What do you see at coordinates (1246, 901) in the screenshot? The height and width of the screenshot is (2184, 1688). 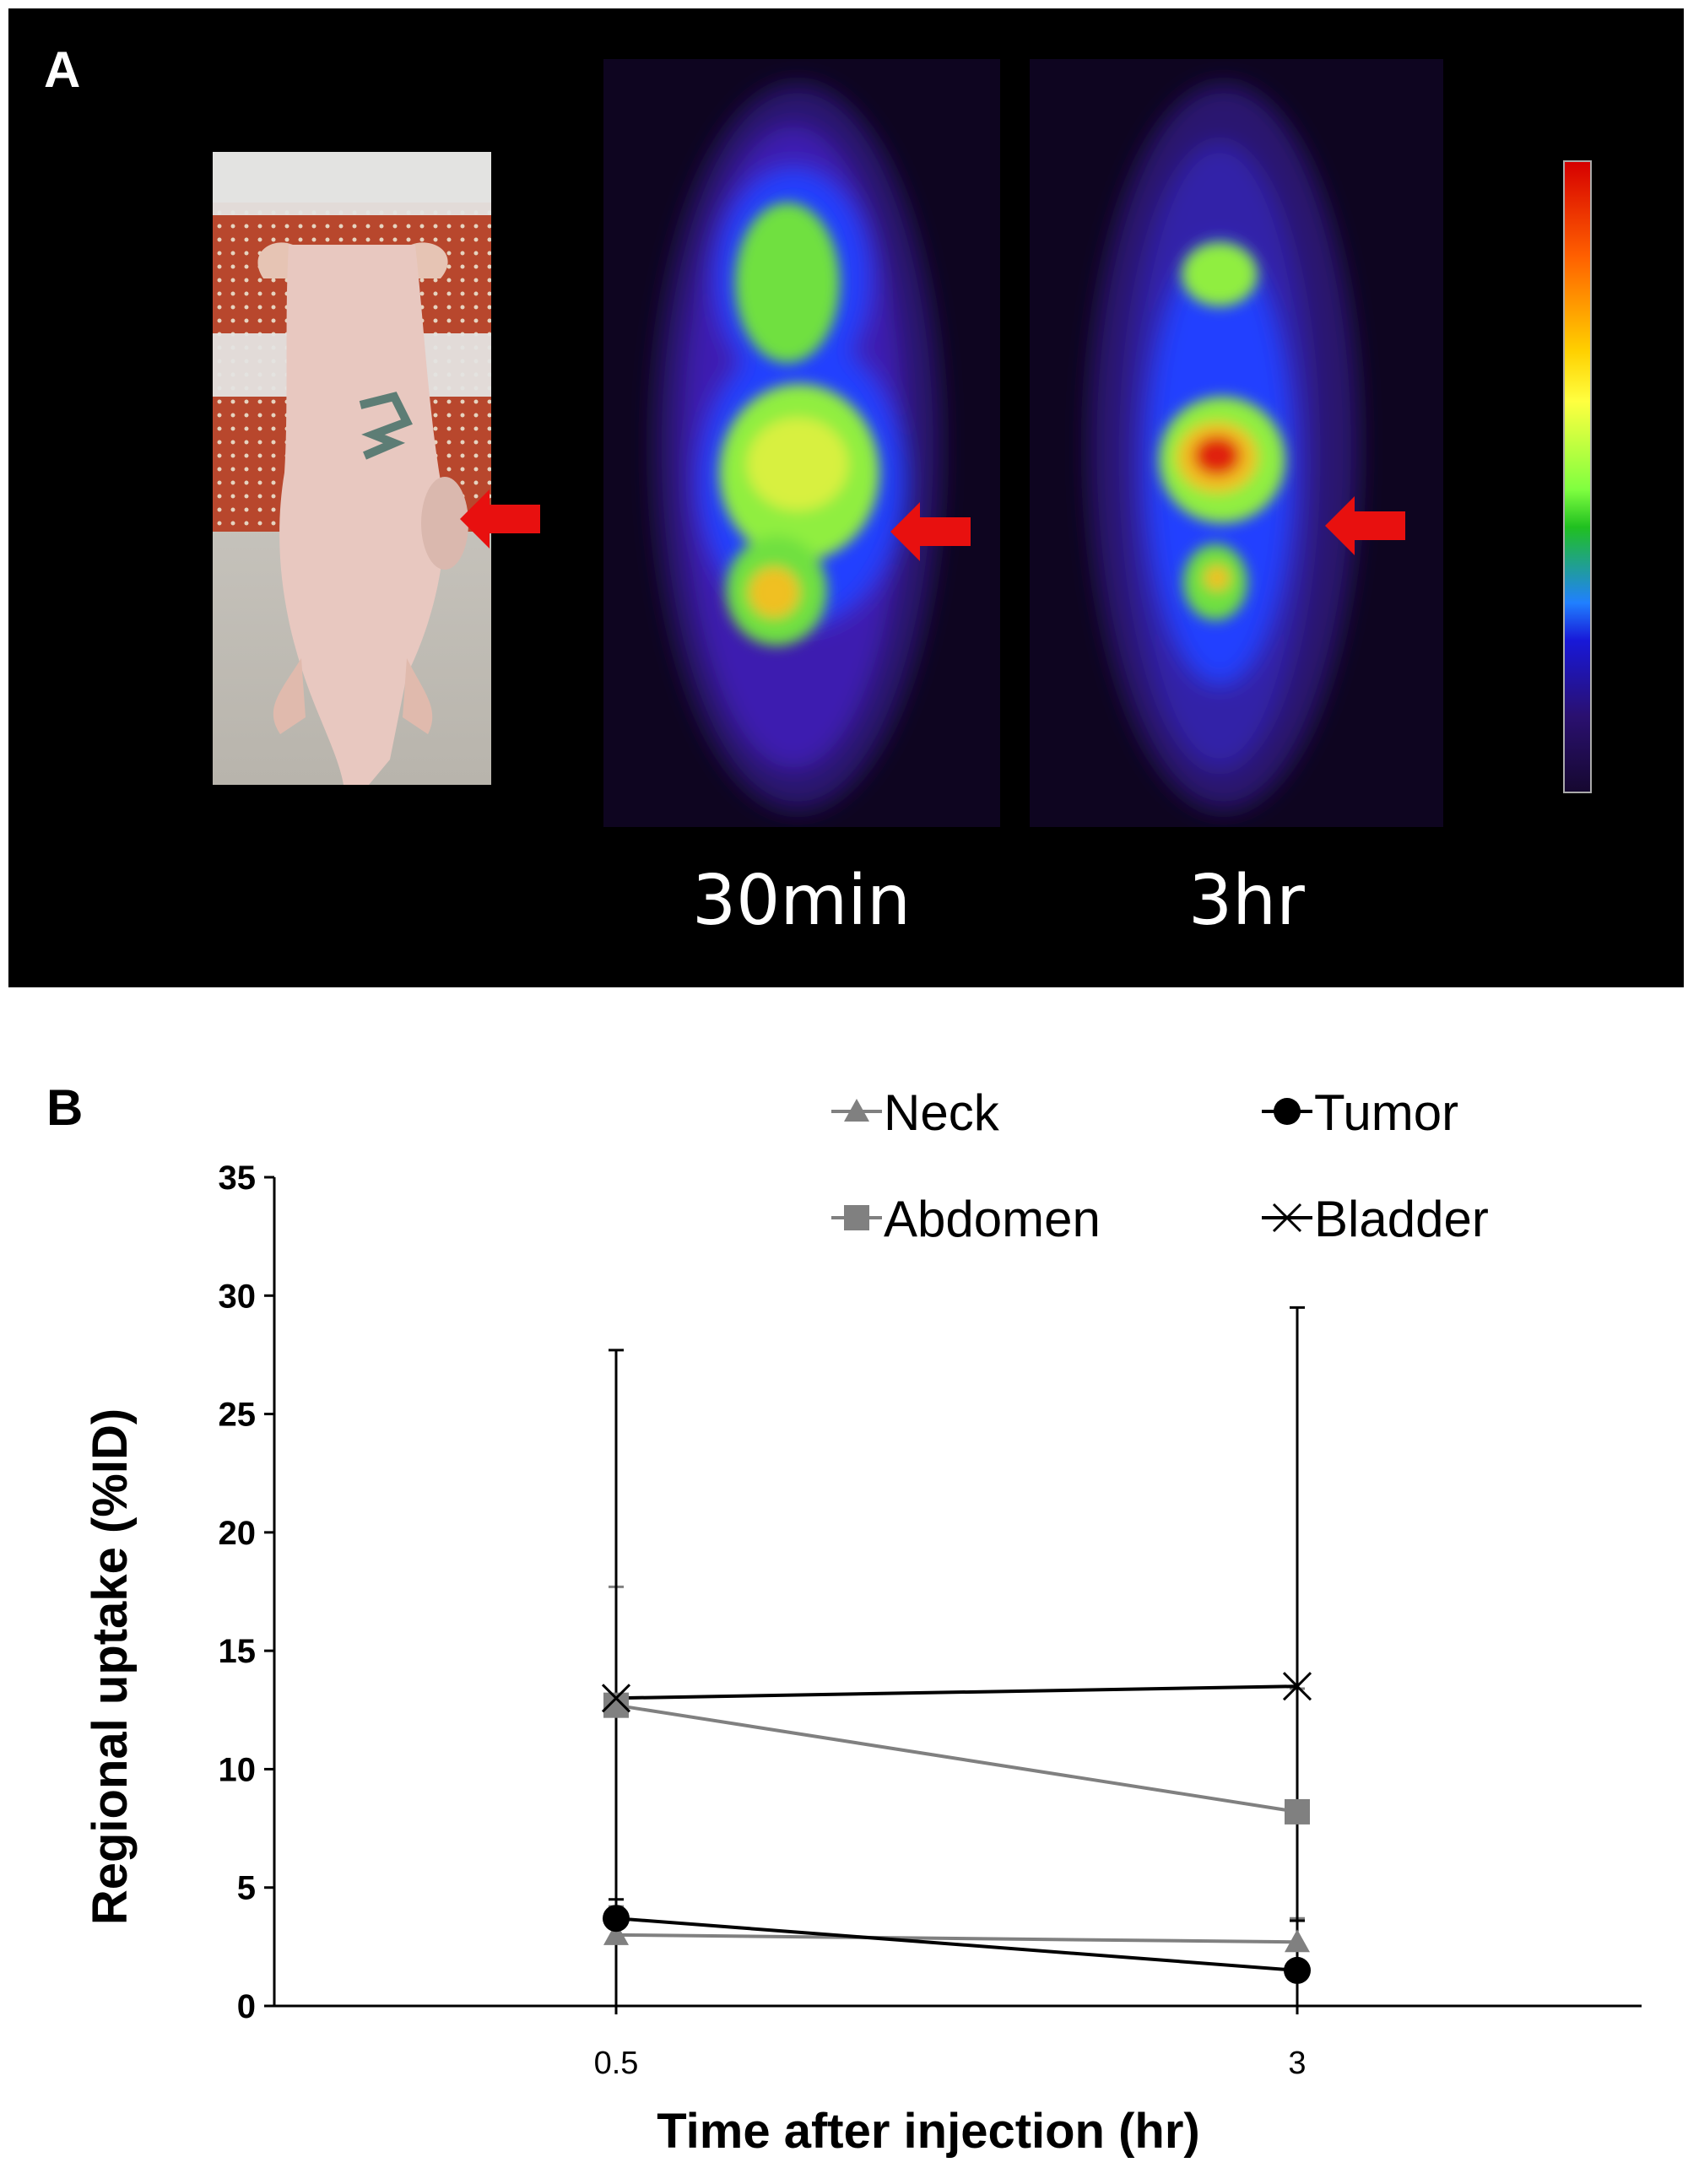 I see `time-label-3hr: 3hr` at bounding box center [1246, 901].